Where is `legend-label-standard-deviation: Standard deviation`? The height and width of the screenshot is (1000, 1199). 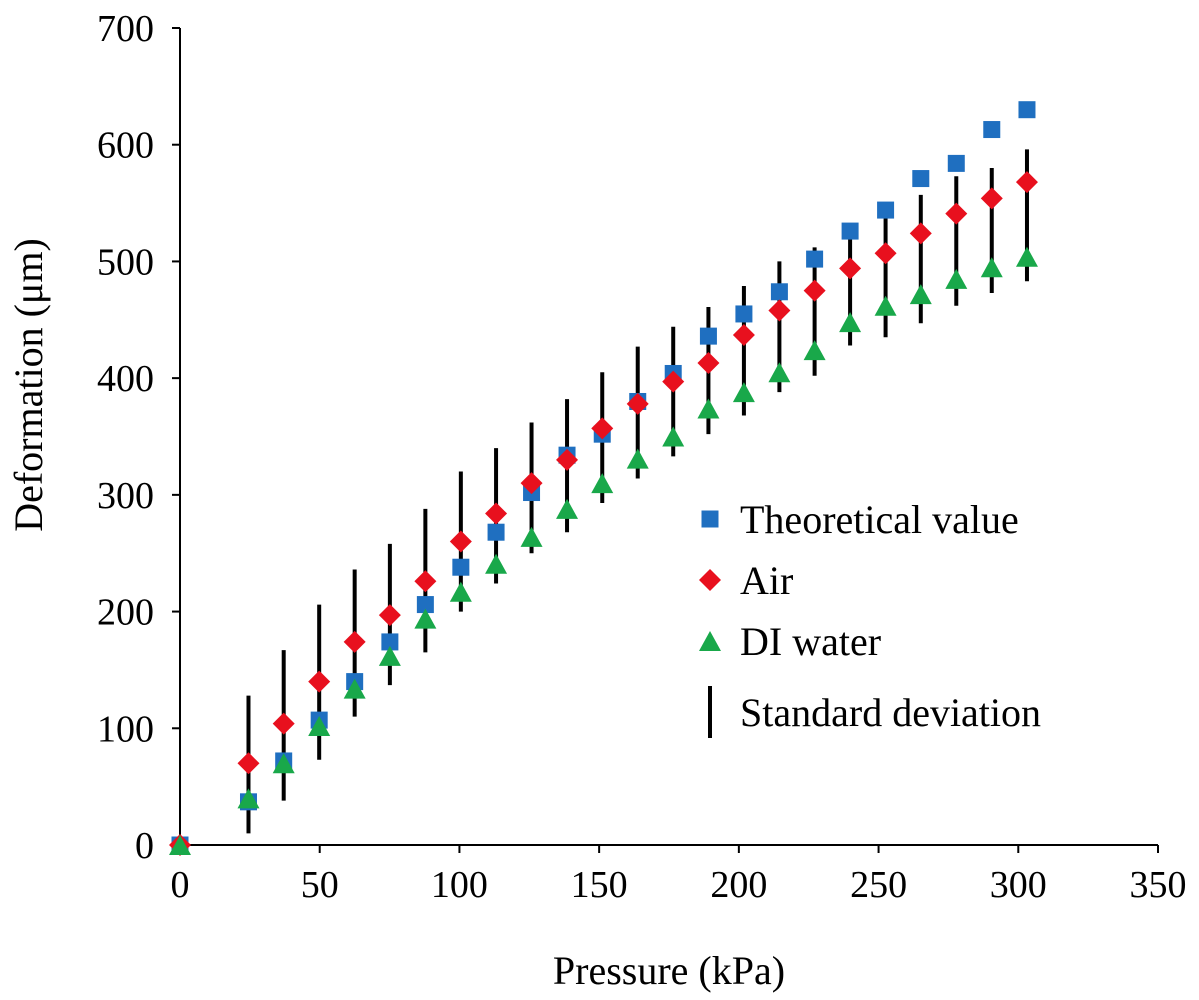
legend-label-standard-deviation: Standard deviation is located at coordinates (890, 712).